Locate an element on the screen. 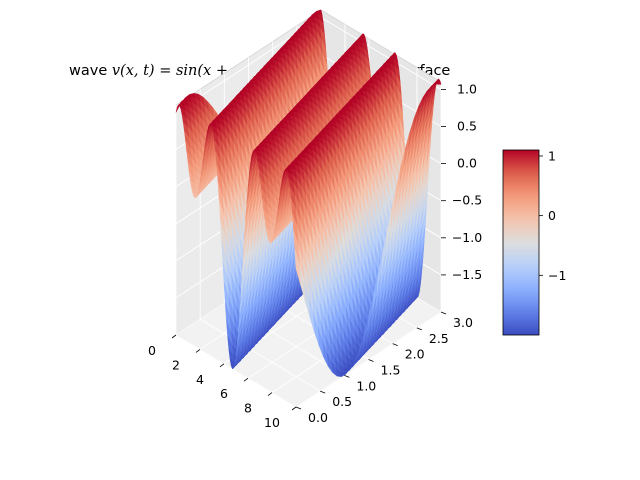 This screenshot has height=480, width=640. x-tick-label: 8 is located at coordinates (248, 408).